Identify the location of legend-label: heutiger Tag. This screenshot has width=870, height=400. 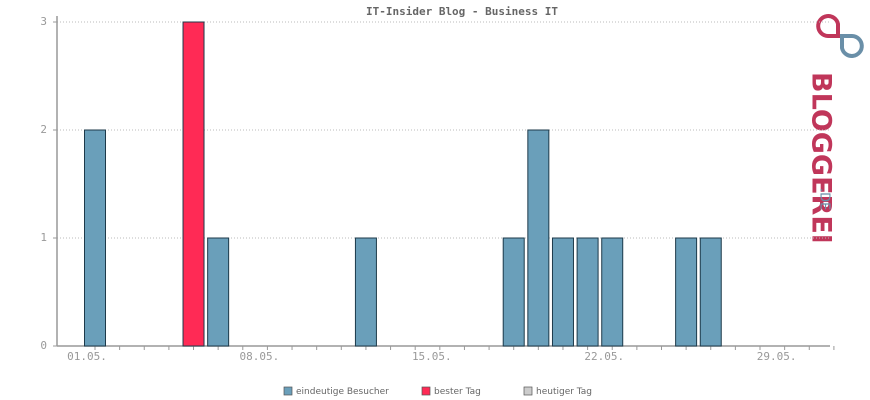
(564, 392).